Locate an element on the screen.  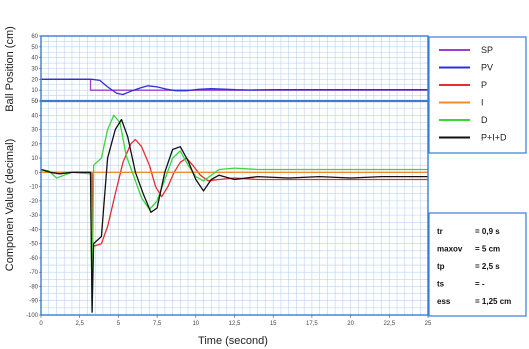
x-tick-label: 25 is located at coordinates (428, 324).